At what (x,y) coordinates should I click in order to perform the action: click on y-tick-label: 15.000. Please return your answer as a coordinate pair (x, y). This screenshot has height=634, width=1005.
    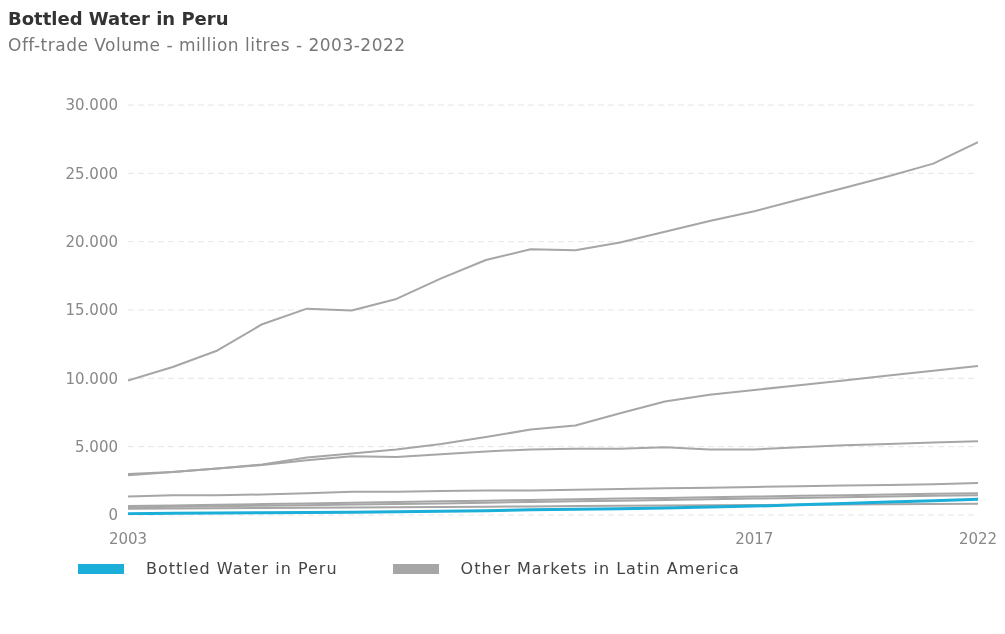
    Looking at the image, I should click on (91, 310).